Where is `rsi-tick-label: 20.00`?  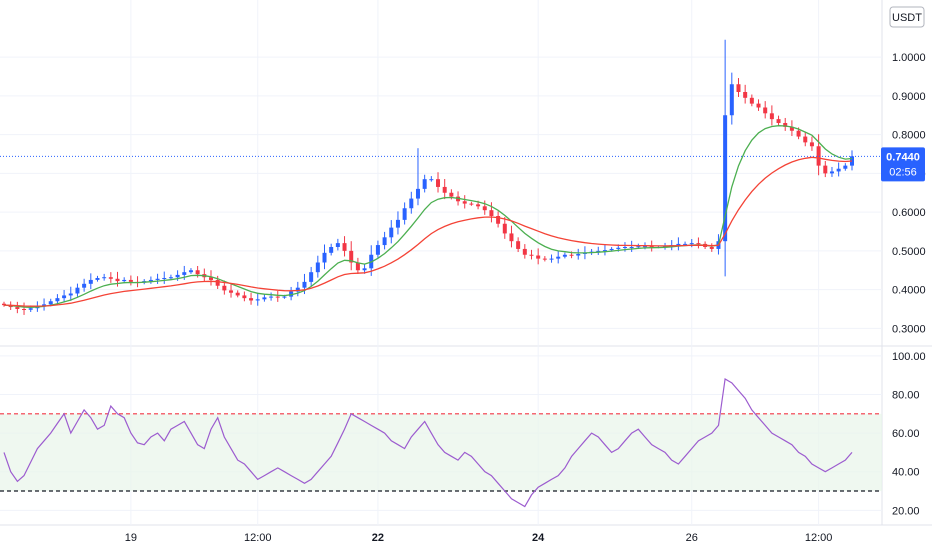
rsi-tick-label: 20.00 is located at coordinates (906, 511).